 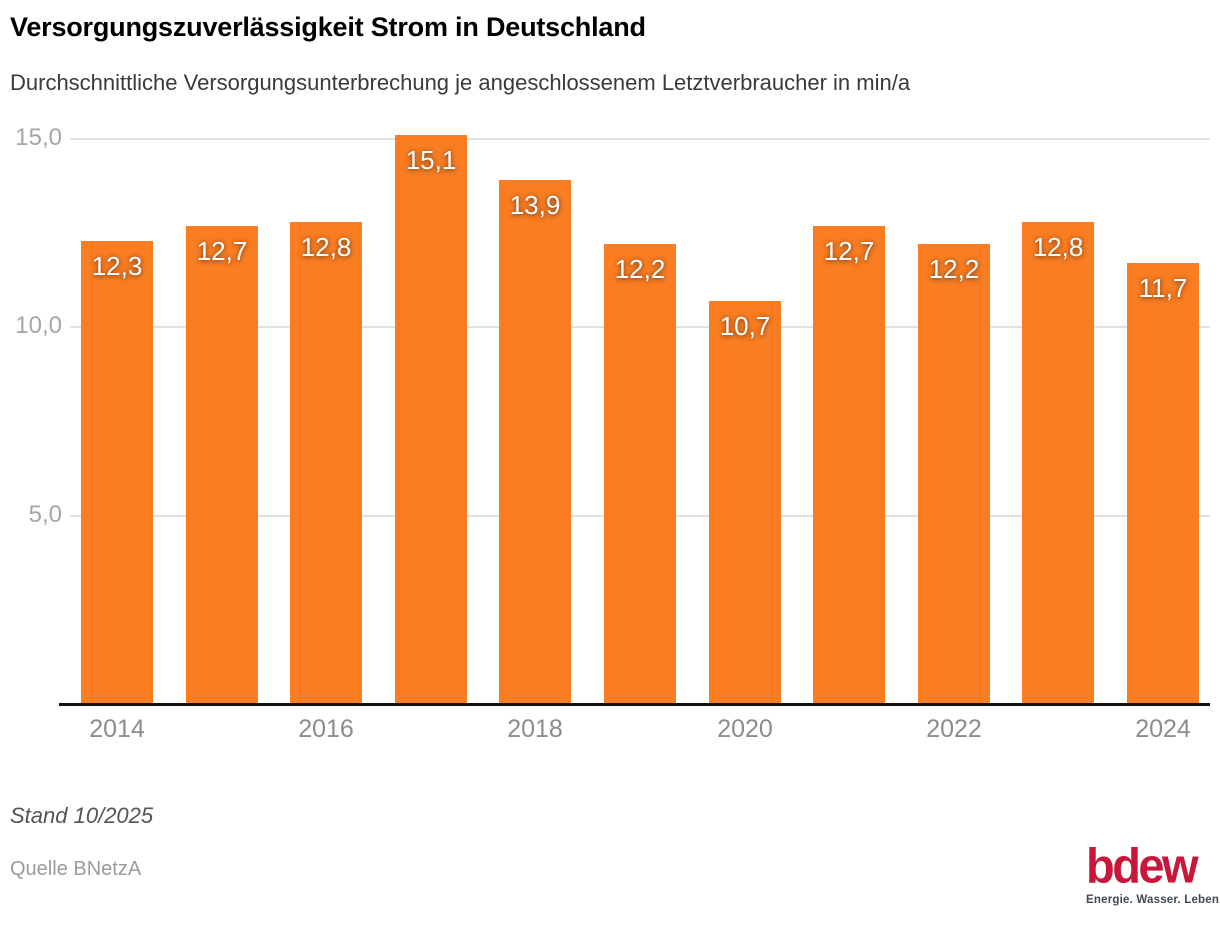 What do you see at coordinates (849, 464) in the screenshot?
I see `bar-2021: 12,7` at bounding box center [849, 464].